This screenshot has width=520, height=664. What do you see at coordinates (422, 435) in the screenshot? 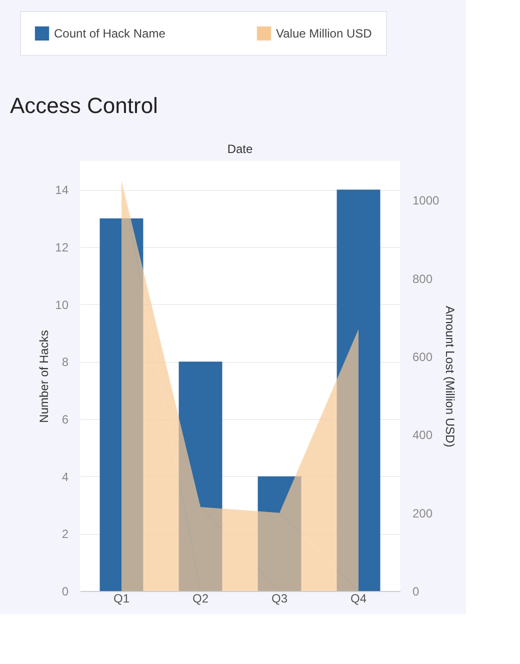
I see `y2-tick-label: 400` at bounding box center [422, 435].